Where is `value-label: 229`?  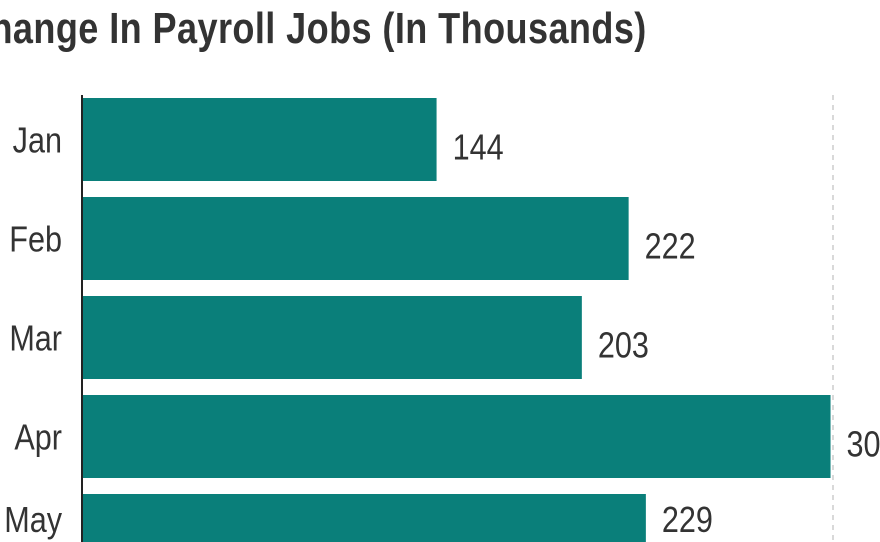
value-label: 229 is located at coordinates (687, 521).